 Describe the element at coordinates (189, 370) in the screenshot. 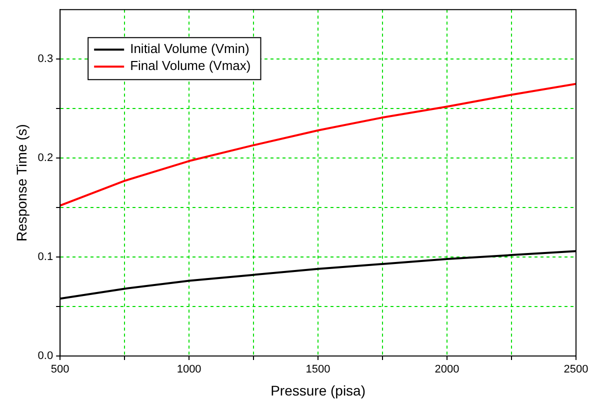

I see `x-tick-label: 1000` at that location.